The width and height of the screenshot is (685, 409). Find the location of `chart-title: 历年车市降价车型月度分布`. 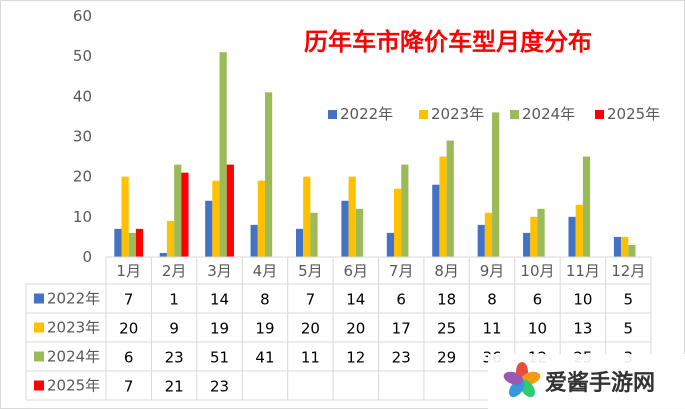

chart-title: 历年车市降价车型月度分布 is located at coordinates (448, 42).